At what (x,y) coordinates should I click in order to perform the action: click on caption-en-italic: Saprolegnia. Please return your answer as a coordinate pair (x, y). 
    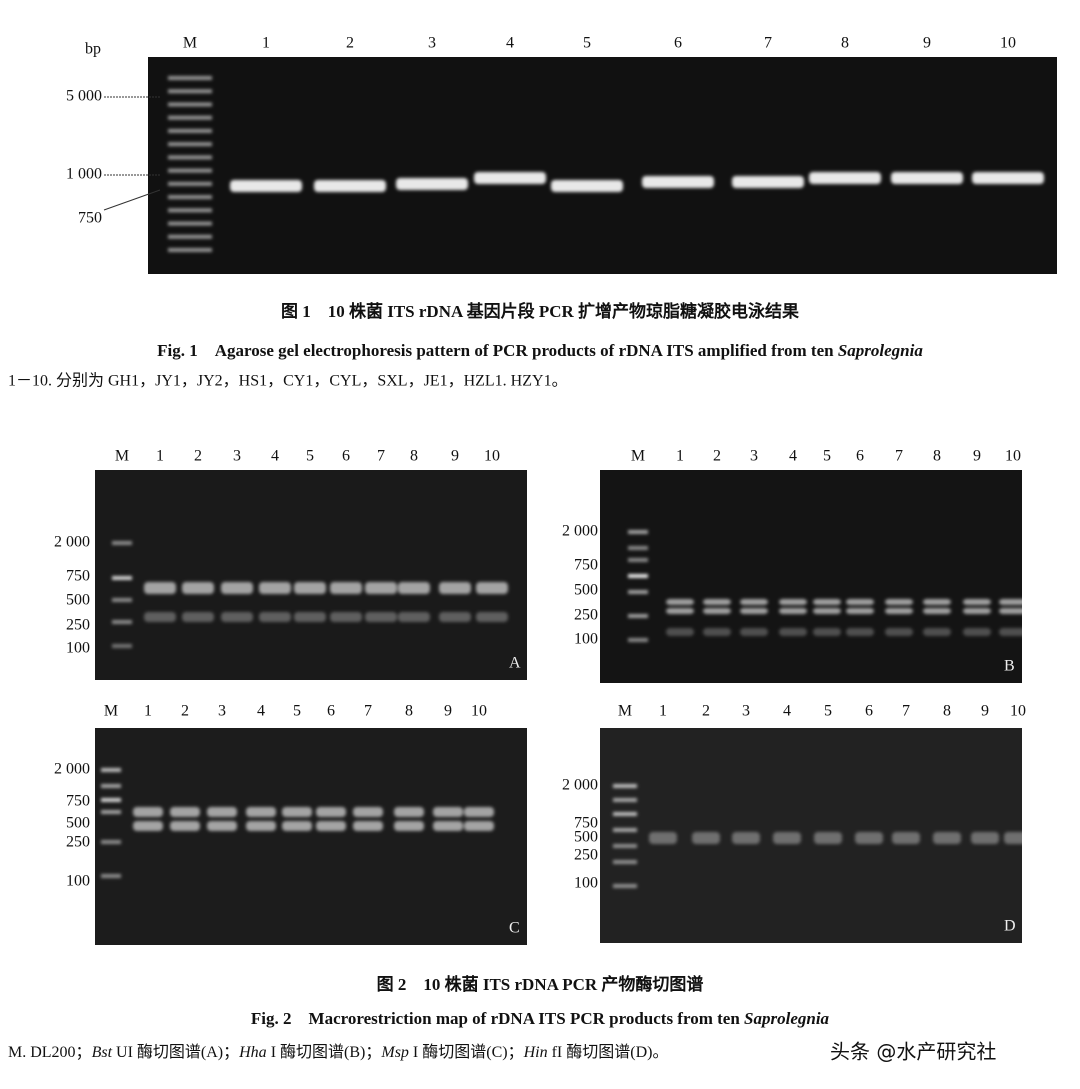
    Looking at the image, I should click on (881, 350).